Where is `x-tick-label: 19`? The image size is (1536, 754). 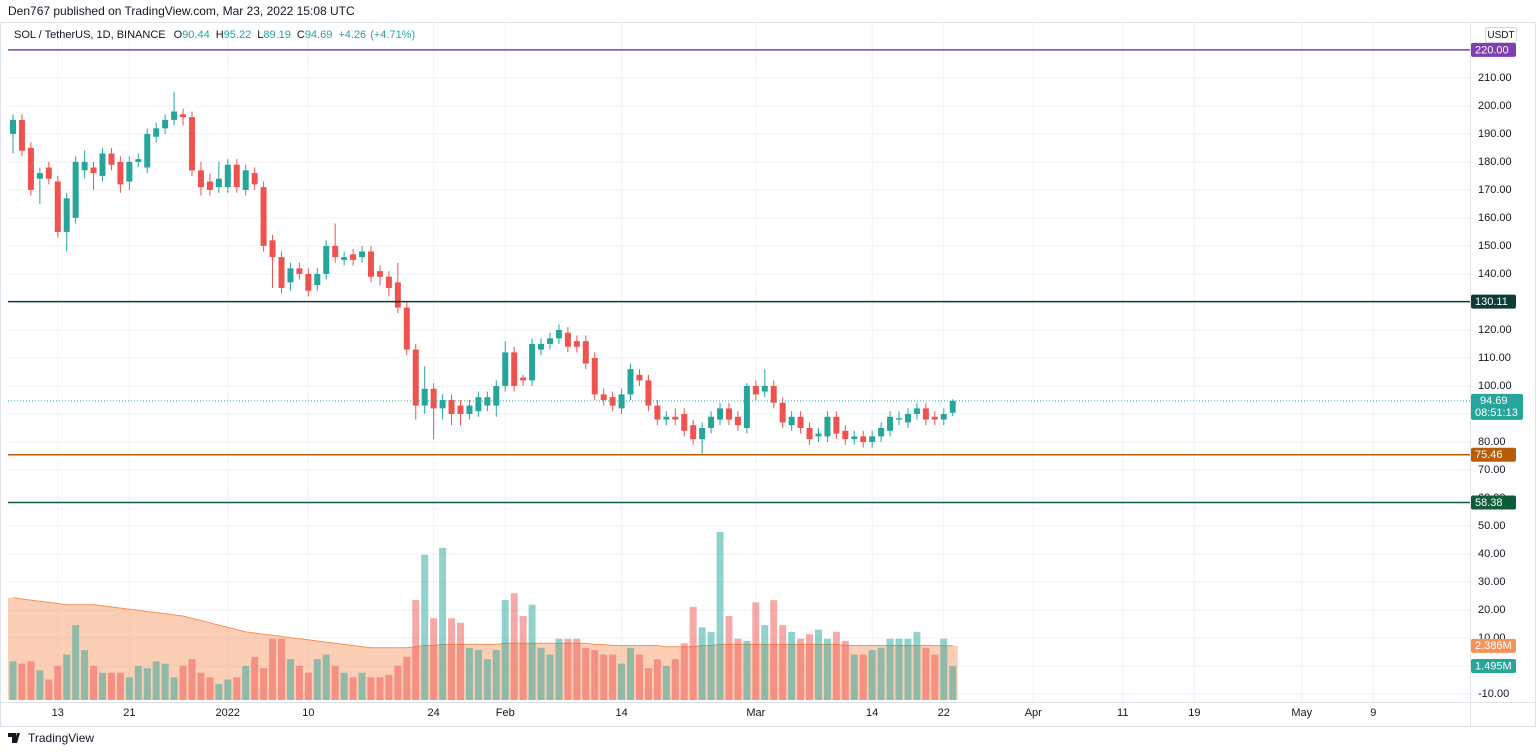
x-tick-label: 19 is located at coordinates (1194, 713).